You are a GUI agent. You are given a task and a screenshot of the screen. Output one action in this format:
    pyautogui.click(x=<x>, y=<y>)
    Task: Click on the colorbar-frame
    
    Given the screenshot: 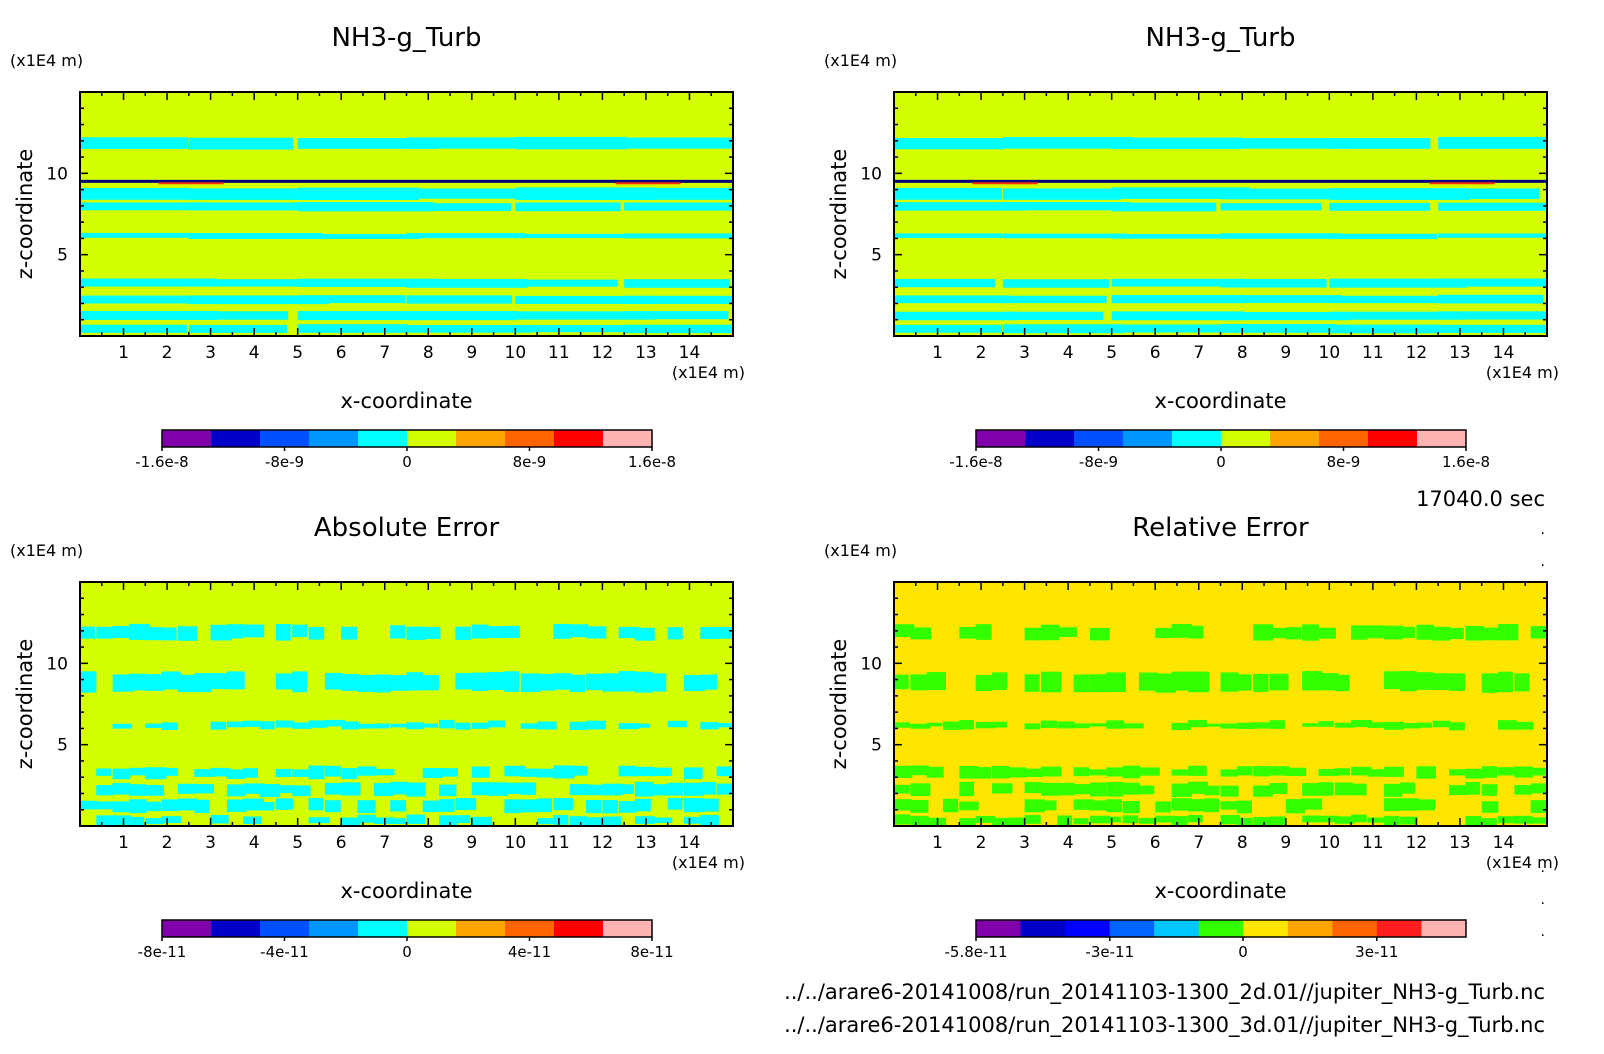 What is the action you would take?
    pyautogui.click(x=1221, y=928)
    